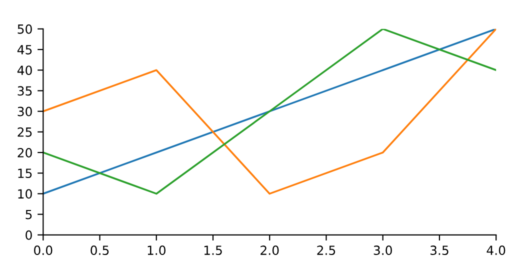  I want to click on x-tick-label: 1.5, so click(213, 250).